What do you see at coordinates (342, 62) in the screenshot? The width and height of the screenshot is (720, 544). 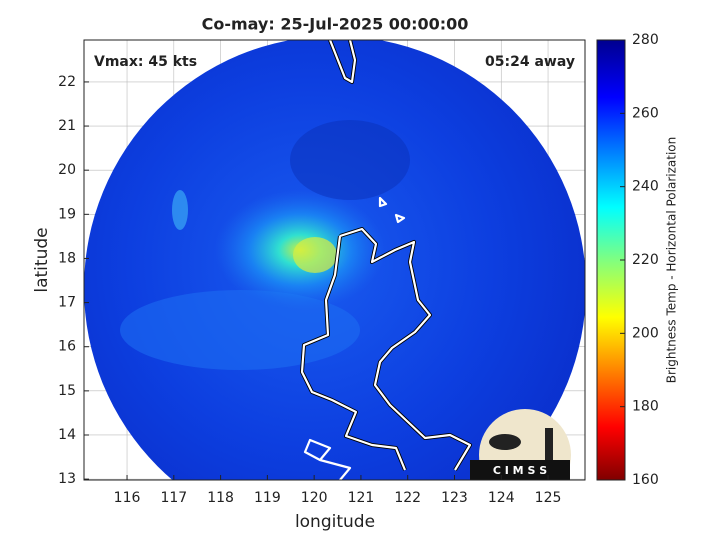 I see `coastline-taiwan` at bounding box center [342, 62].